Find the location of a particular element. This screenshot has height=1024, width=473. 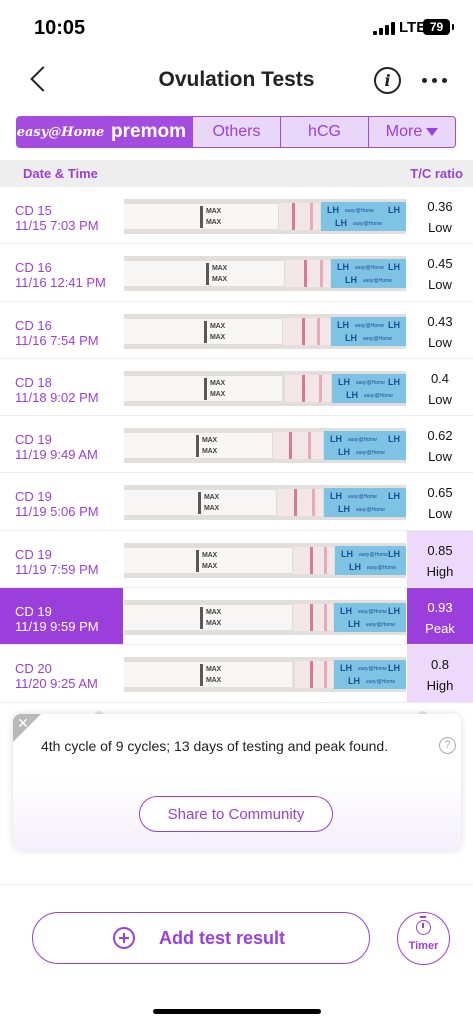

timer-button: Timer is located at coordinates (423, 938).